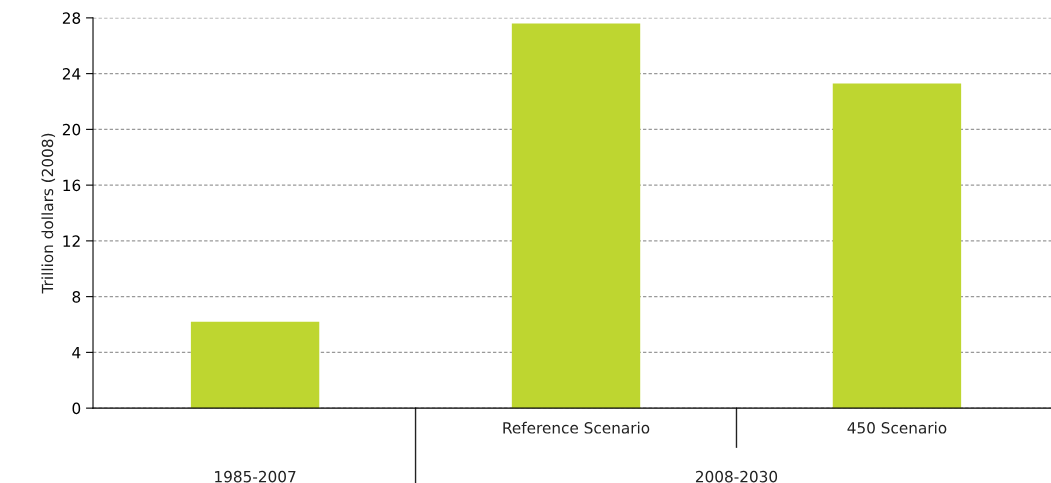 The width and height of the screenshot is (1051, 483). What do you see at coordinates (76, 353) in the screenshot?
I see `y-tick-label: 4` at bounding box center [76, 353].